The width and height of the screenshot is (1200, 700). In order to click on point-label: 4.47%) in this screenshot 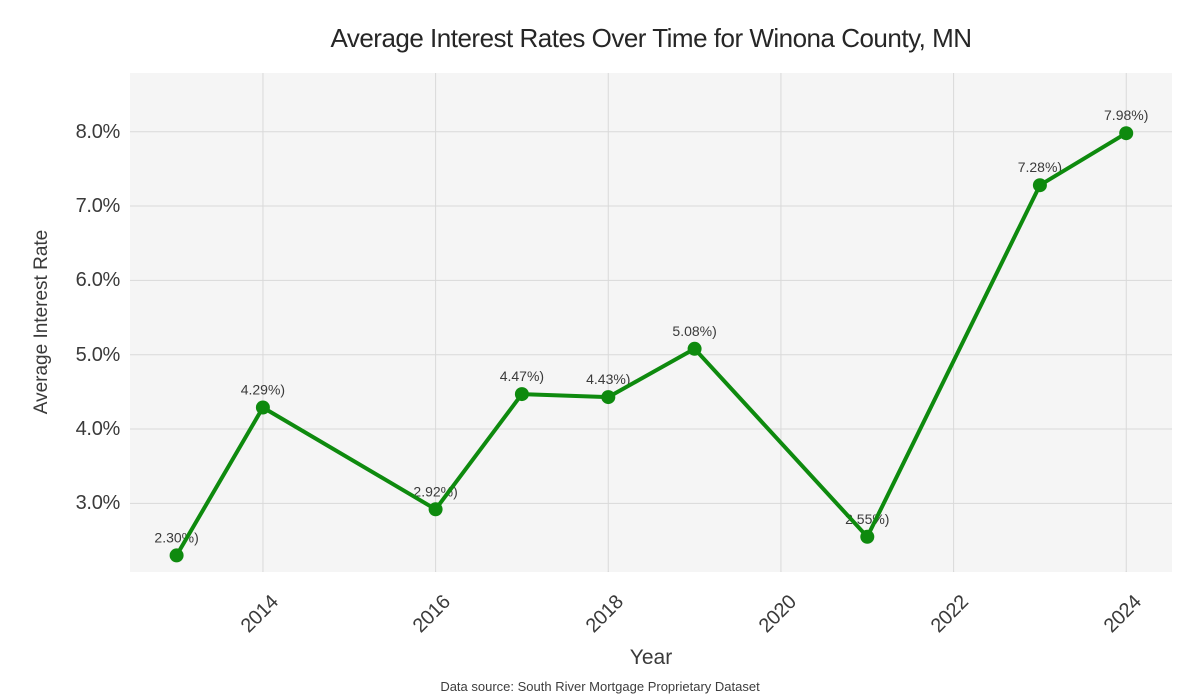, I will do `click(522, 376)`.